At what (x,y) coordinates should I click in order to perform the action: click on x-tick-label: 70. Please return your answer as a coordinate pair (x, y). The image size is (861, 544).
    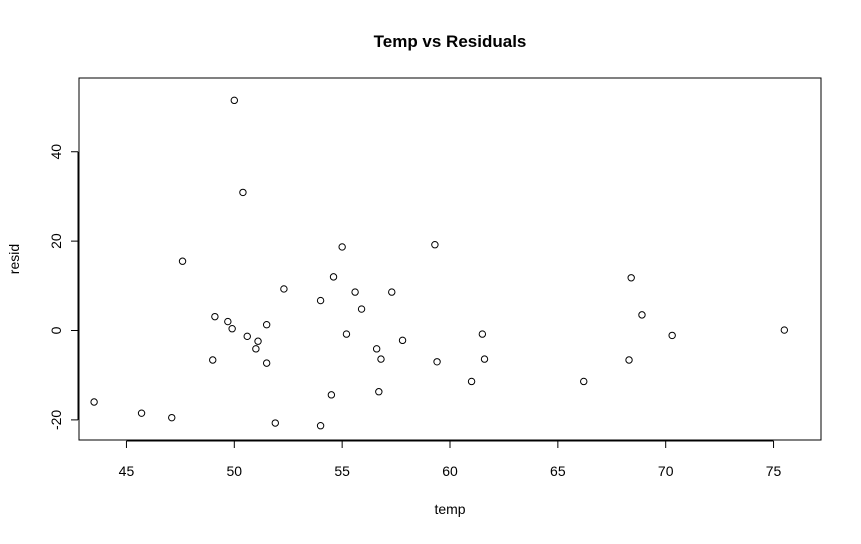
    Looking at the image, I should click on (666, 471).